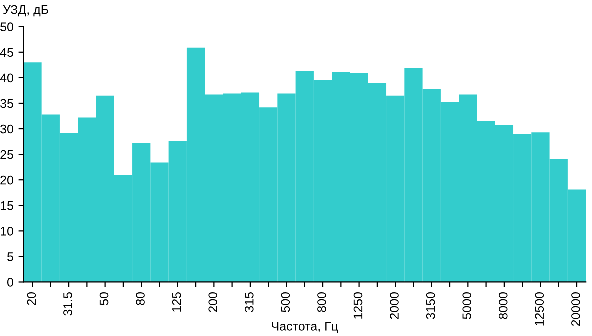 This screenshot has width=592, height=336. What do you see at coordinates (7, 206) in the screenshot?
I see `y-tick-label: 15` at bounding box center [7, 206].